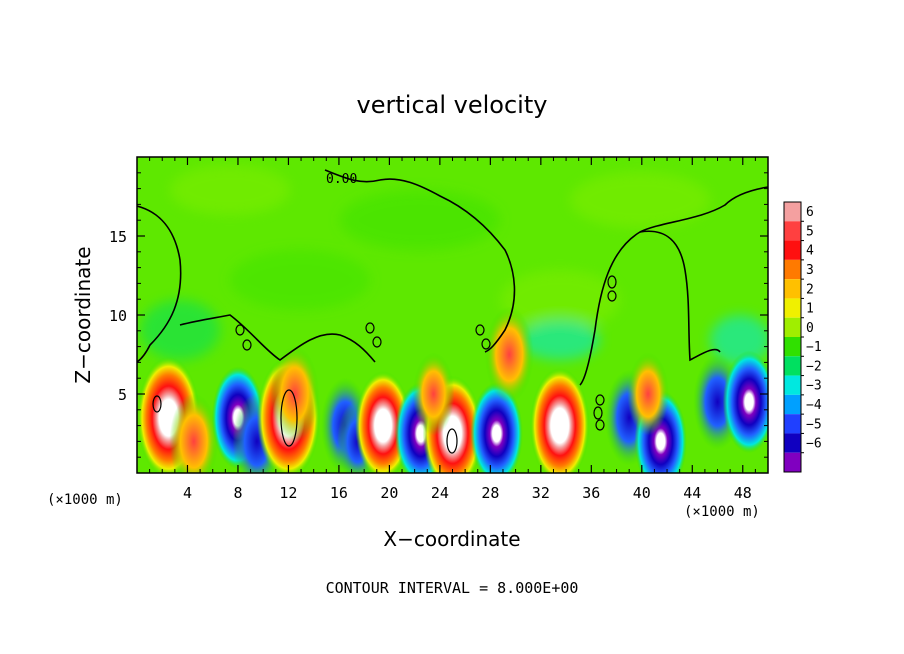  Describe the element at coordinates (122, 395) in the screenshot. I see `y-tick-label: 5` at that location.